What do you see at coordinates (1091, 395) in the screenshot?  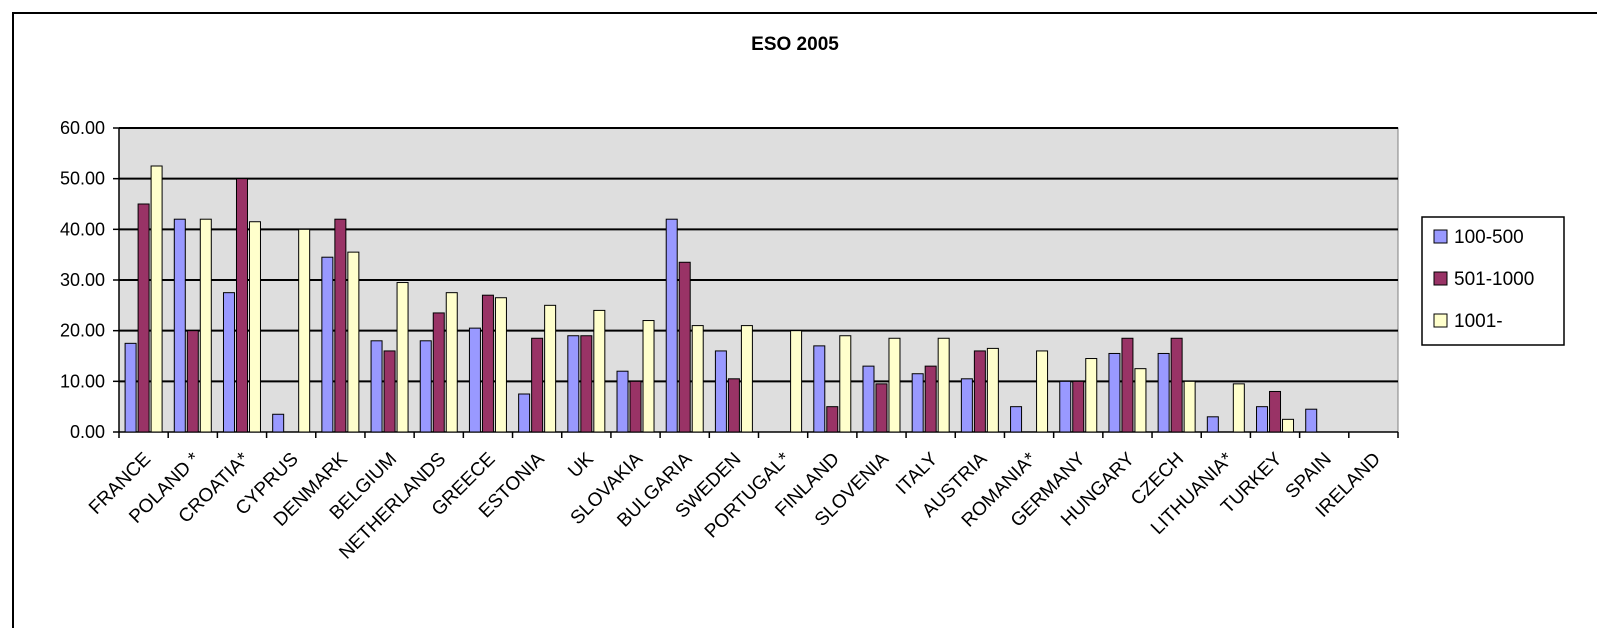 I see `bar-germany-1001-` at bounding box center [1091, 395].